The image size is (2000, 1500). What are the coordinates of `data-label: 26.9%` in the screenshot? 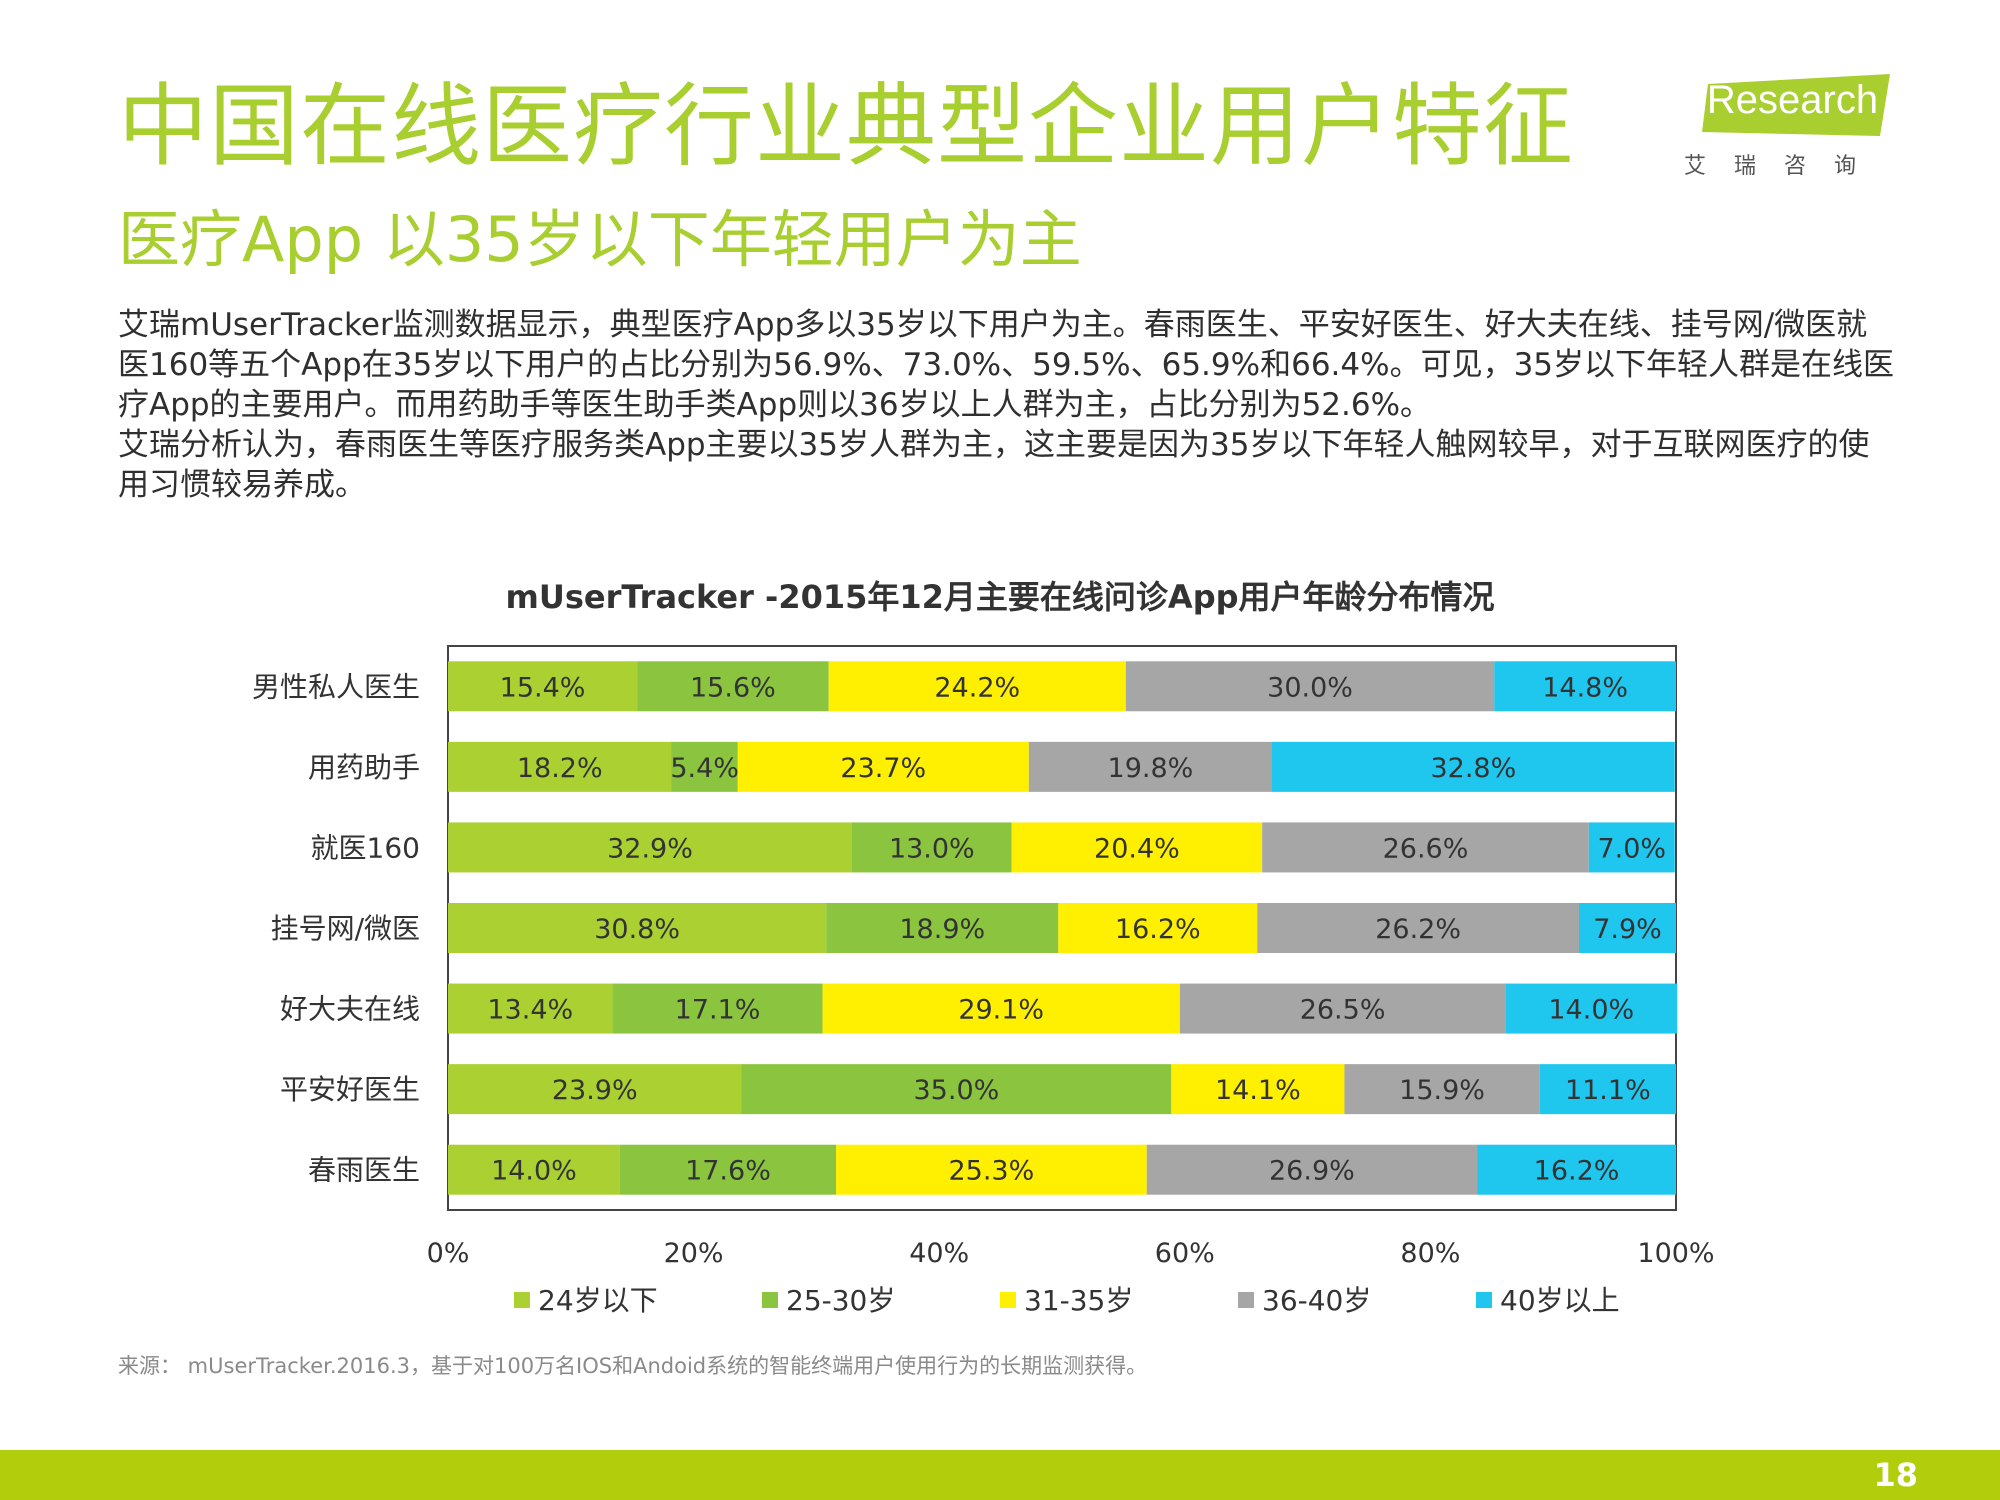 It's located at (1312, 1171).